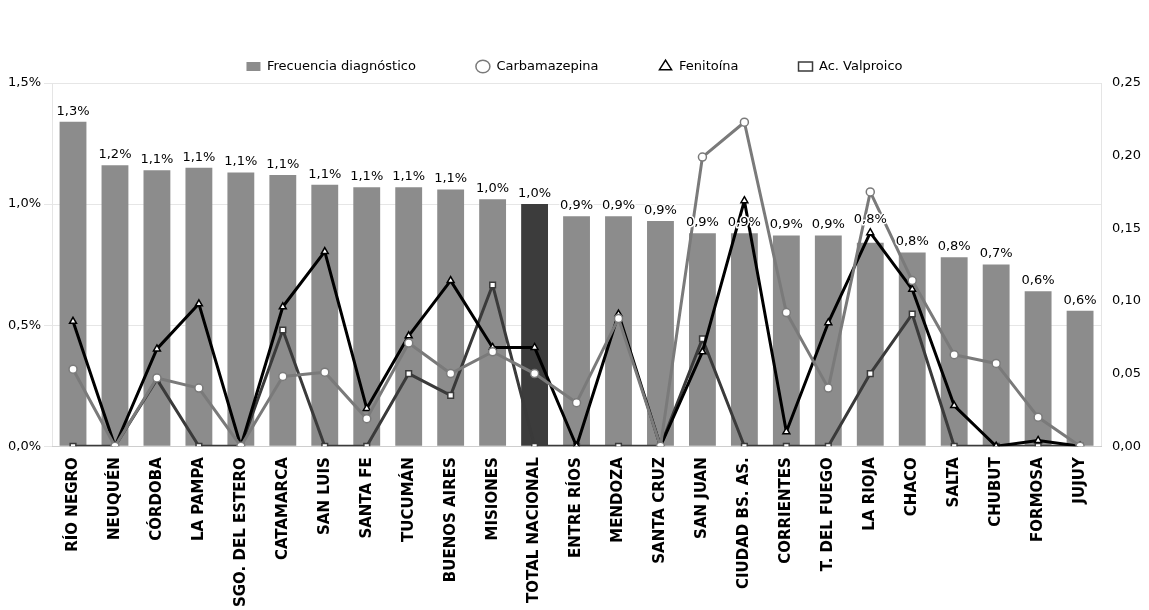 The image size is (1149, 610). Describe the element at coordinates (785, 510) in the screenshot. I see `x-tick-label: CORRIENTES` at that location.